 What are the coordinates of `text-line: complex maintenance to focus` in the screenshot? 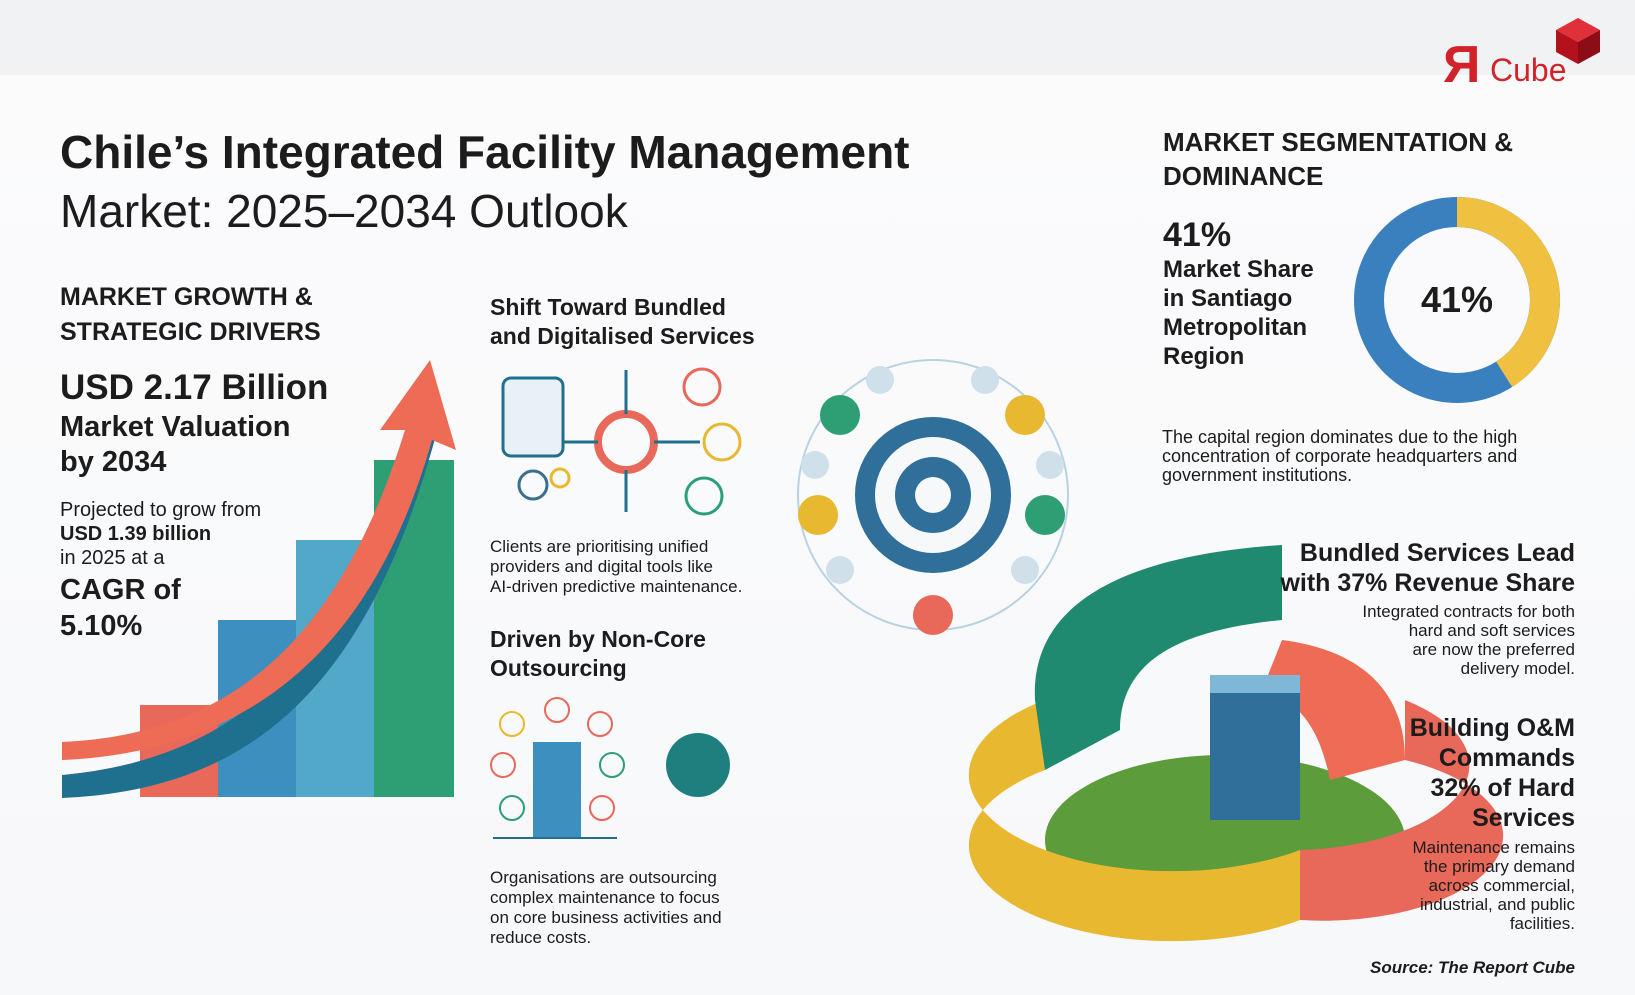 It's located at (605, 897).